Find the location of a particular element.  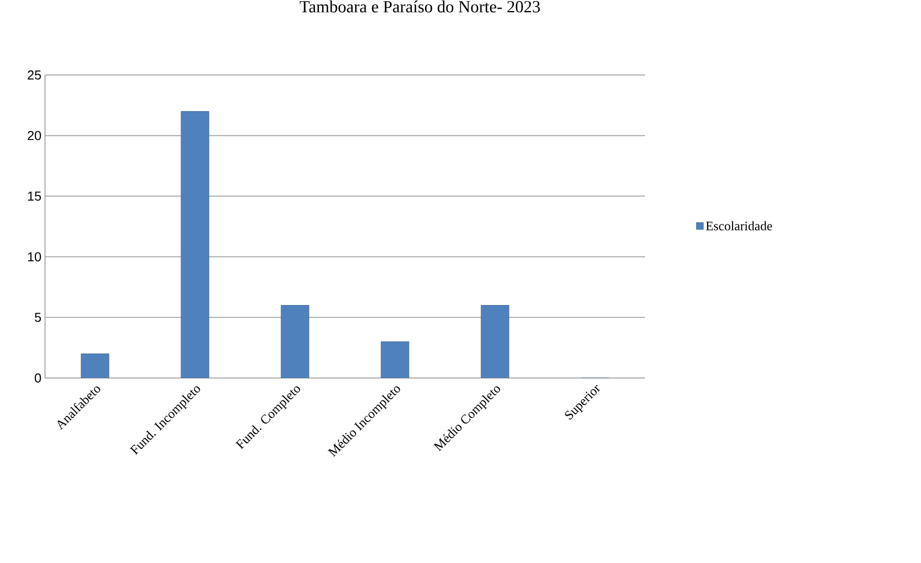

y-tick-label: 25 is located at coordinates (34, 75).